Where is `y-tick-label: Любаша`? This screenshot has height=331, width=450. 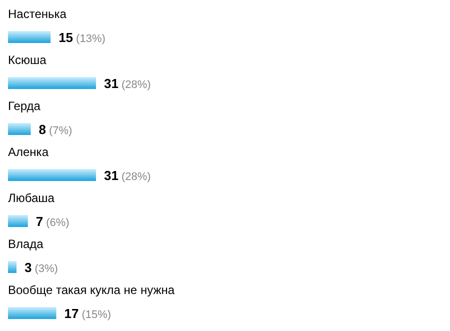
y-tick-label: Любаша is located at coordinates (31, 198).